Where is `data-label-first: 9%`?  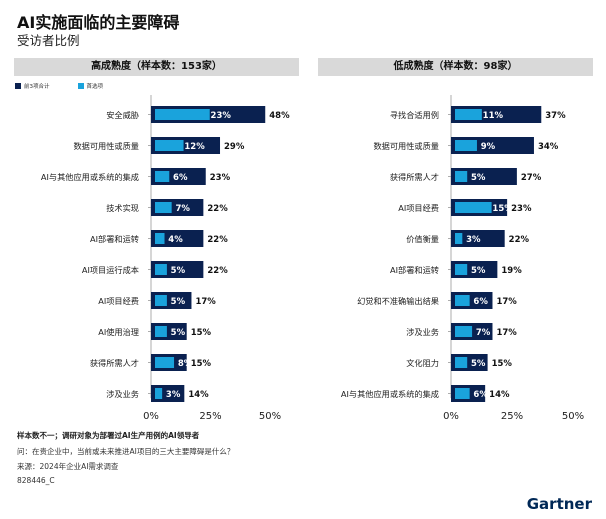
data-label-first: 9% is located at coordinates (488, 147).